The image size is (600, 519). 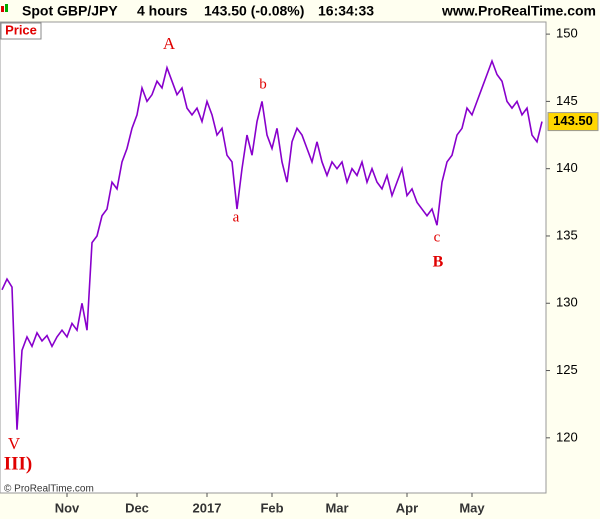 I want to click on annotation: a, so click(x=236, y=217).